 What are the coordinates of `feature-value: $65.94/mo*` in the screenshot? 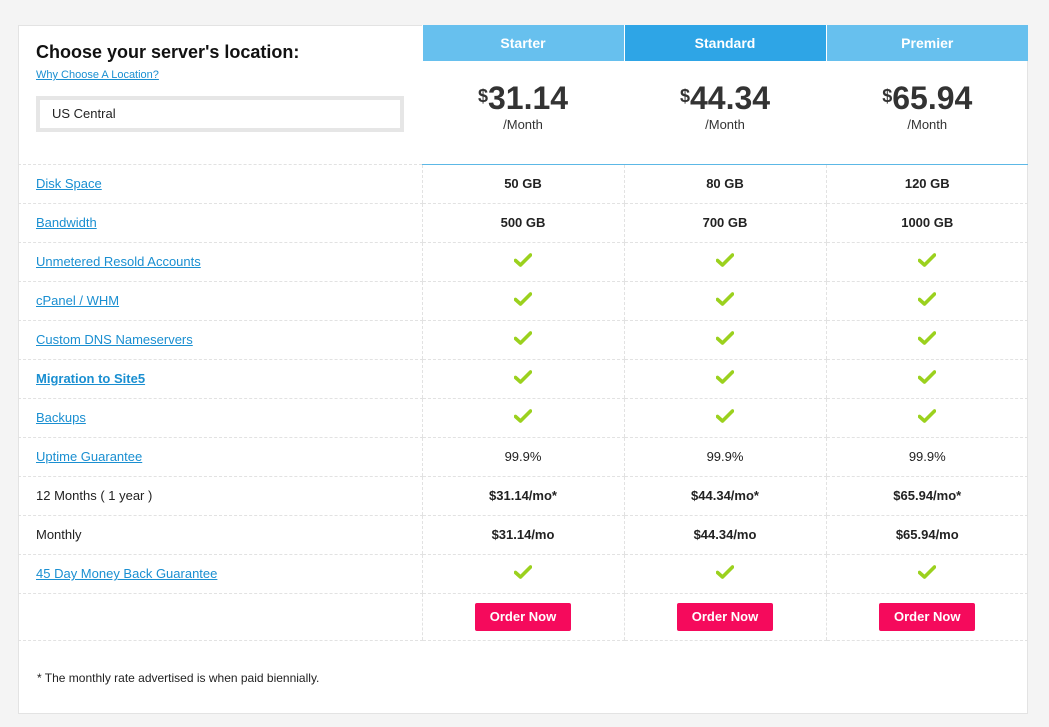 It's located at (927, 495).